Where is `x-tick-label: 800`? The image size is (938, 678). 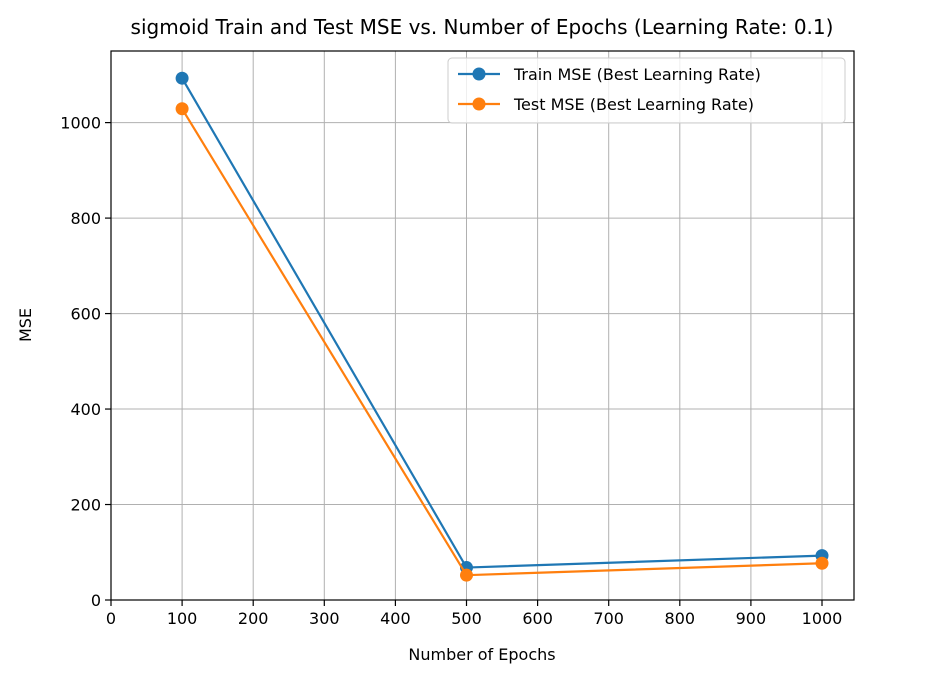 x-tick-label: 800 is located at coordinates (680, 618).